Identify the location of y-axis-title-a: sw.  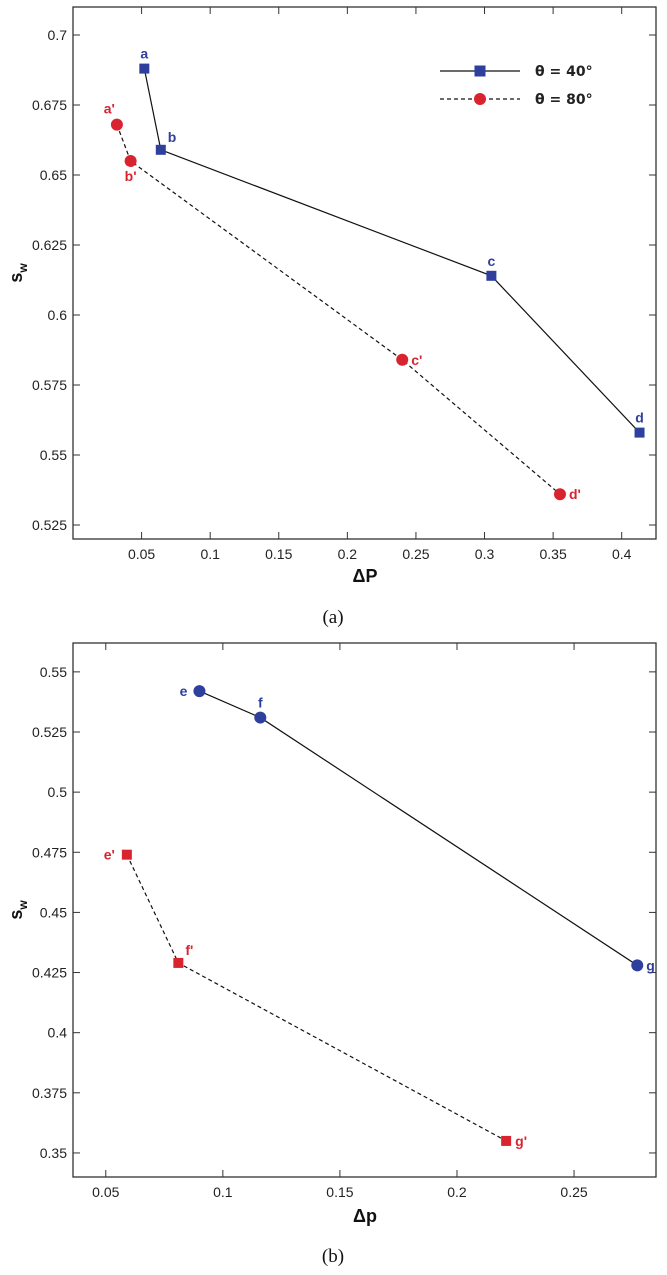
(18, 273).